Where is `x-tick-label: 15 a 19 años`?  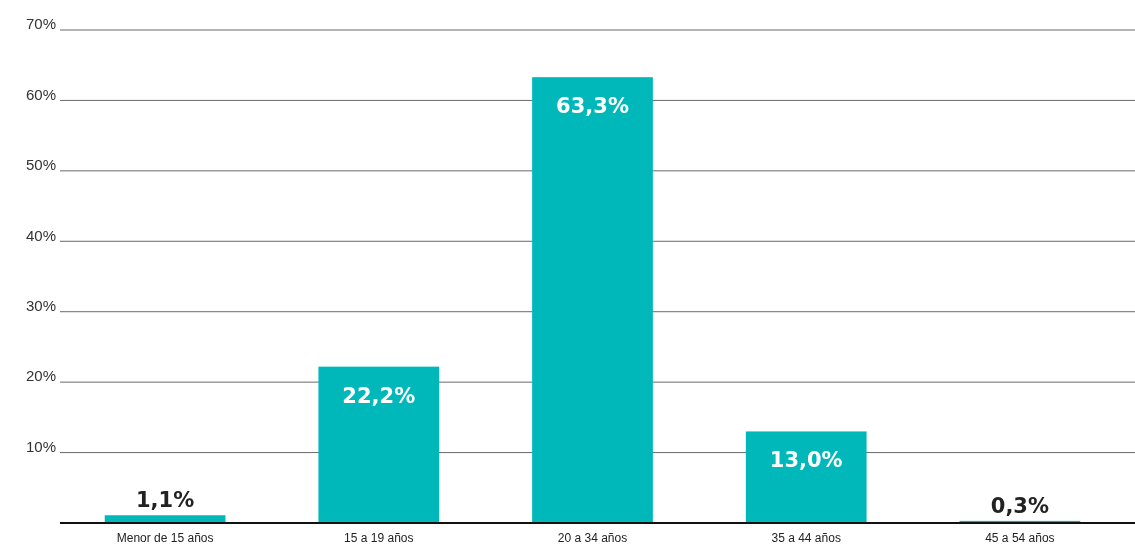 x-tick-label: 15 a 19 años is located at coordinates (379, 537).